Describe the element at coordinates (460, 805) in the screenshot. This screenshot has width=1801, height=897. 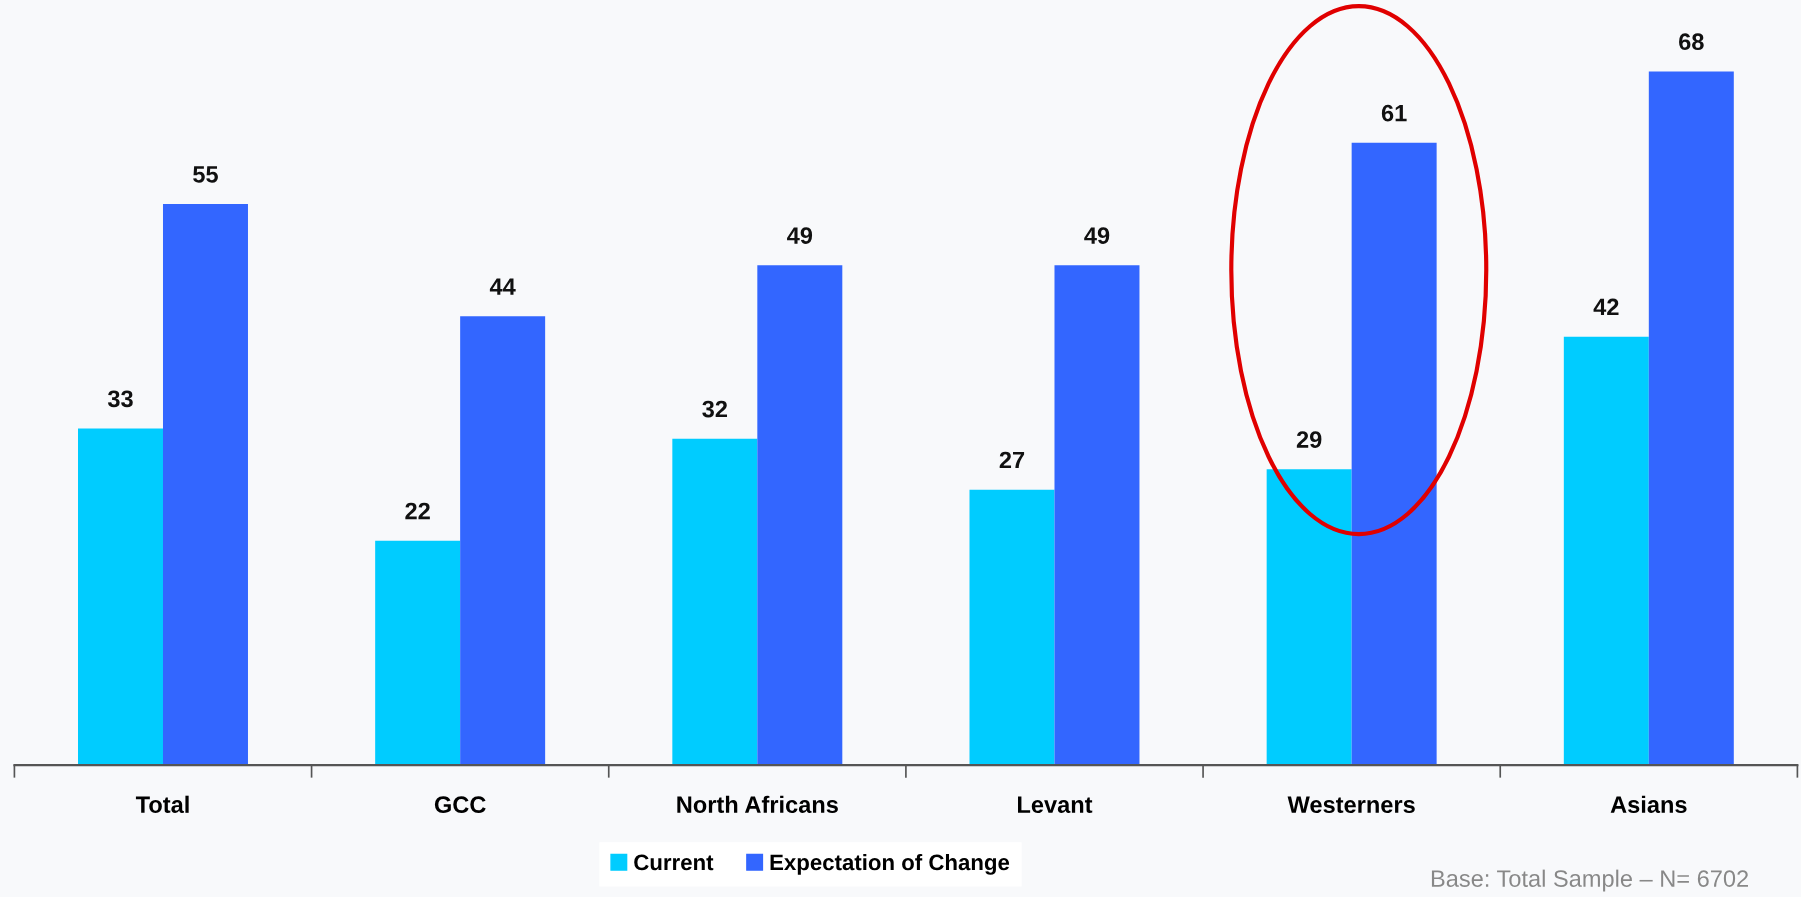
I see `x-tick-label: GCC` at that location.